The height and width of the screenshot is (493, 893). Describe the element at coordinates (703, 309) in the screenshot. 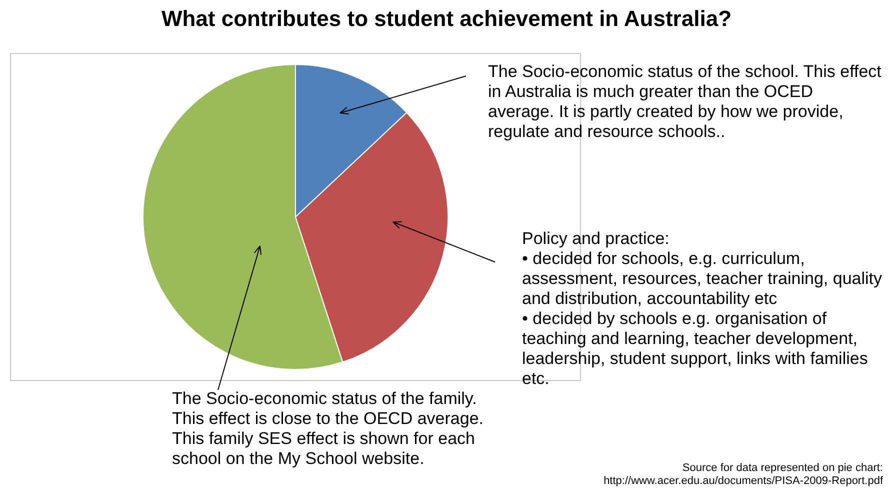

I see `text: Policy and practice: • decided for schools, e.g. curriculum, assessment, resources, teacher training, quality and distribution, accountability etc • decided by schools e.g. organisation of teaching and learning, teacher development, leadership, student support, links with families etc.` at that location.